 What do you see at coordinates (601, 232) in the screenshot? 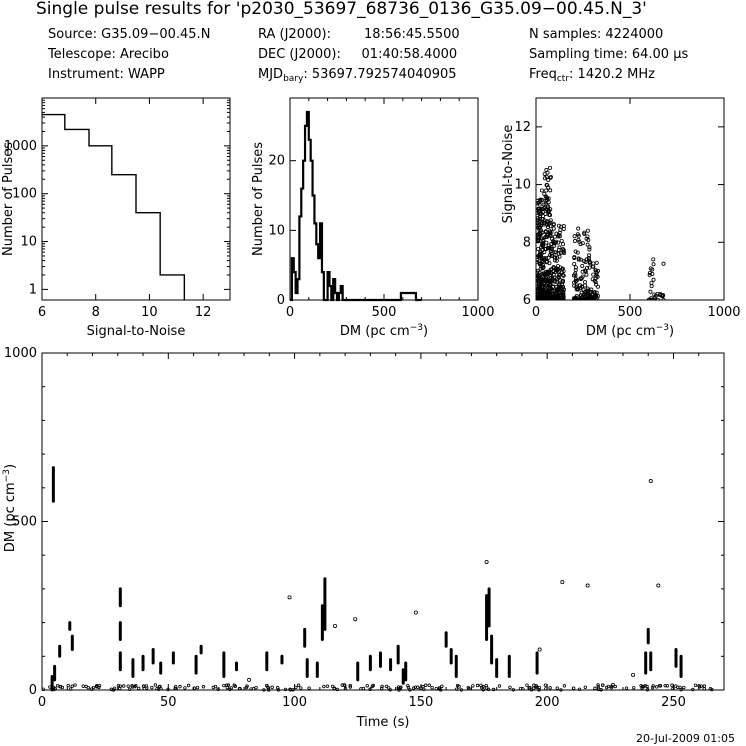
I see `scatter-points` at bounding box center [601, 232].